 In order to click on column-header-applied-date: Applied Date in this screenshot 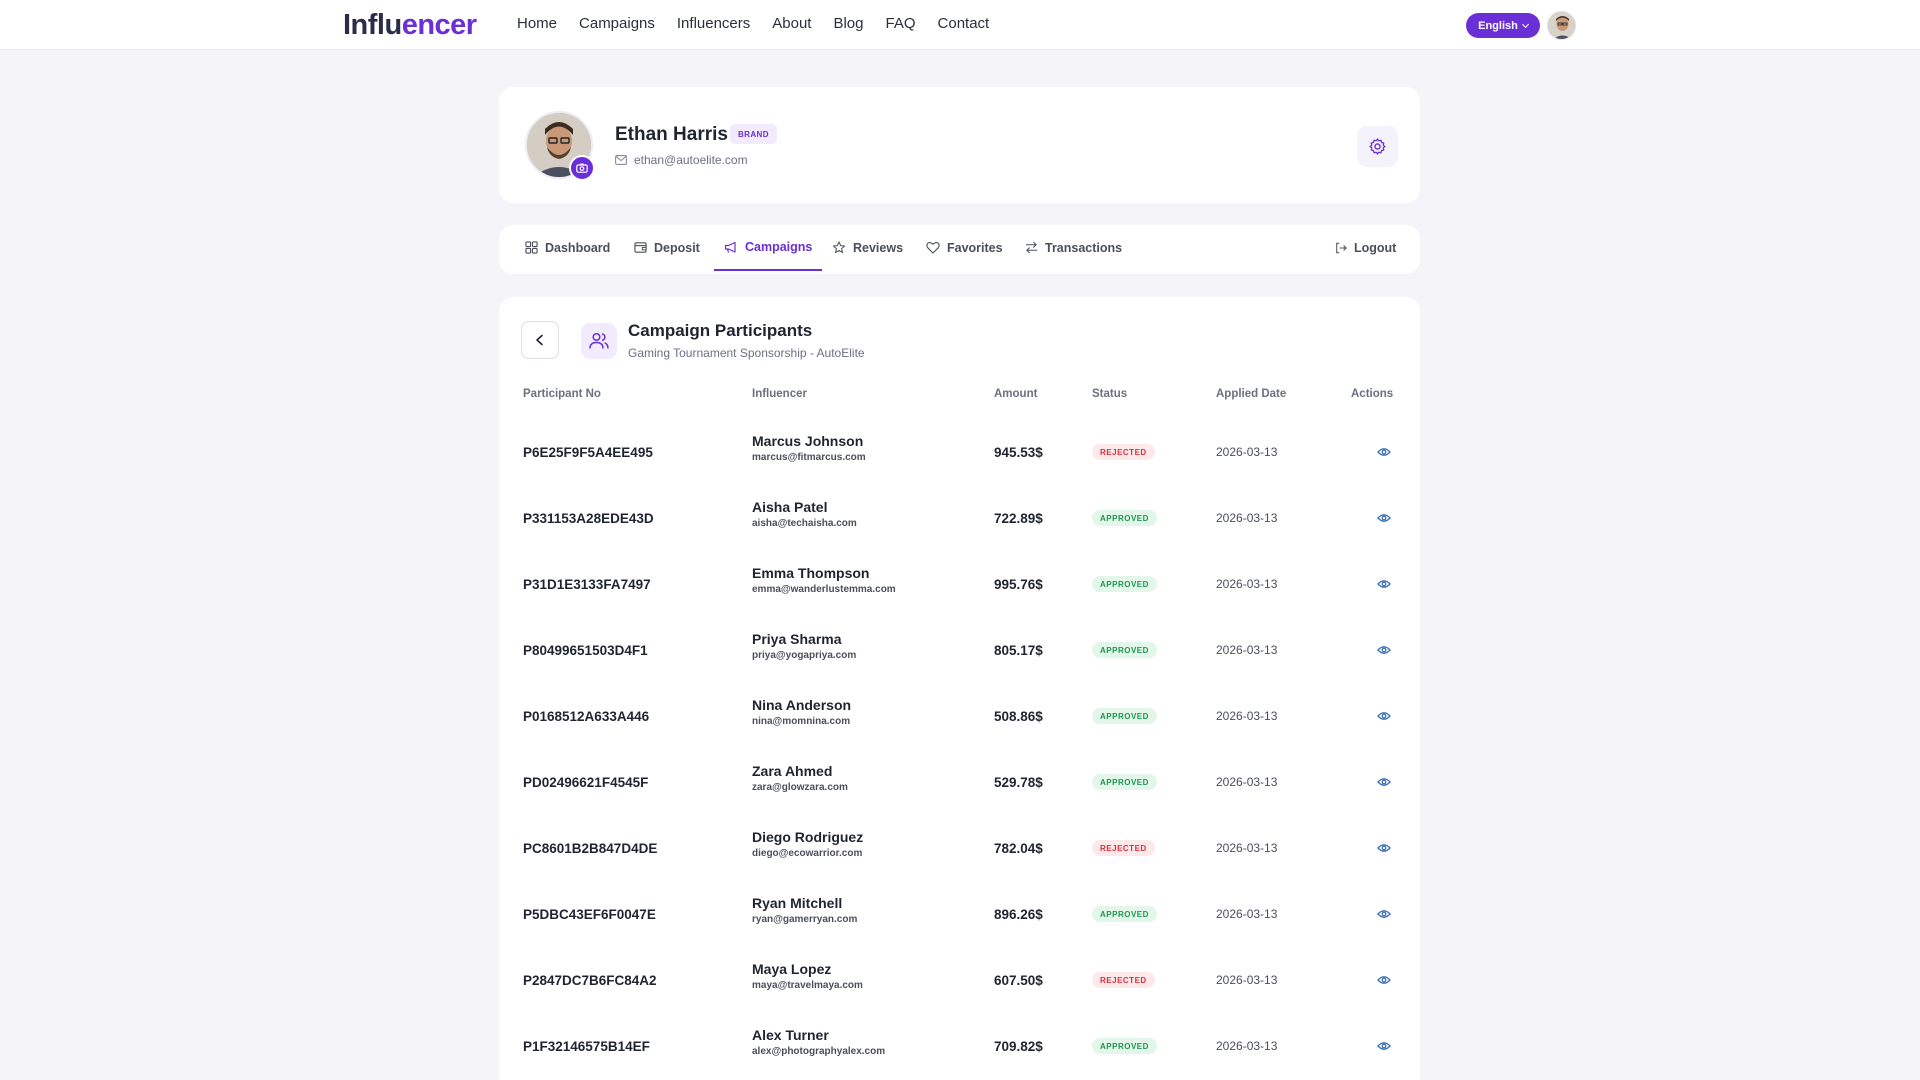, I will do `click(1251, 394)`.